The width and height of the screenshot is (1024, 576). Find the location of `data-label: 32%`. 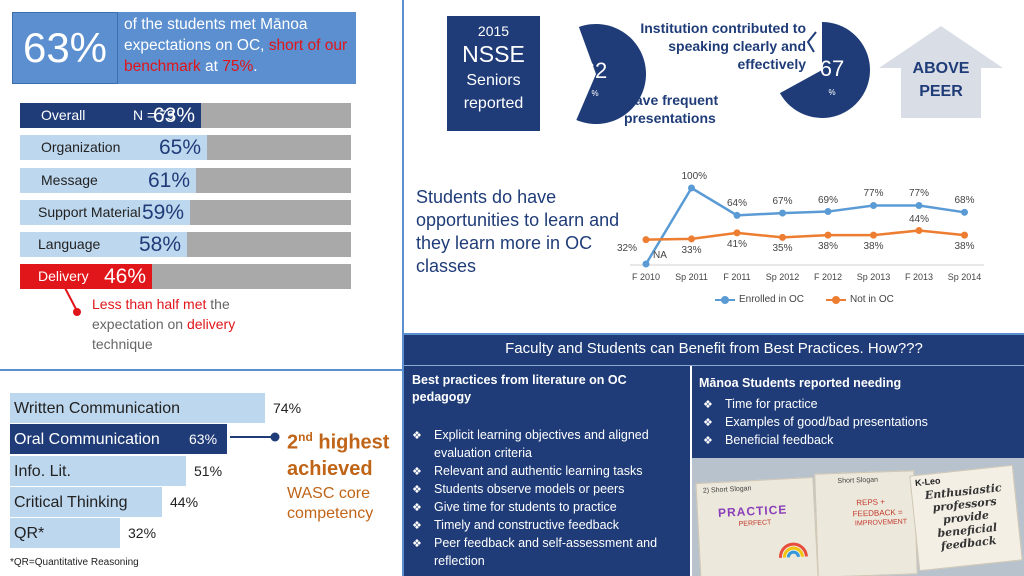

data-label: 32% is located at coordinates (627, 248).